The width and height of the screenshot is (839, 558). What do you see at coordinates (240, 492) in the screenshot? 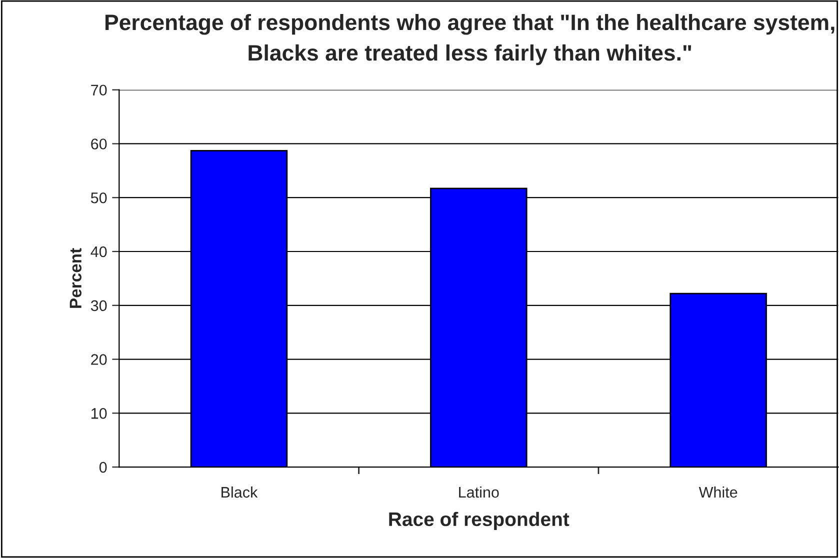
I see `x-tick-label: Black` at bounding box center [240, 492].